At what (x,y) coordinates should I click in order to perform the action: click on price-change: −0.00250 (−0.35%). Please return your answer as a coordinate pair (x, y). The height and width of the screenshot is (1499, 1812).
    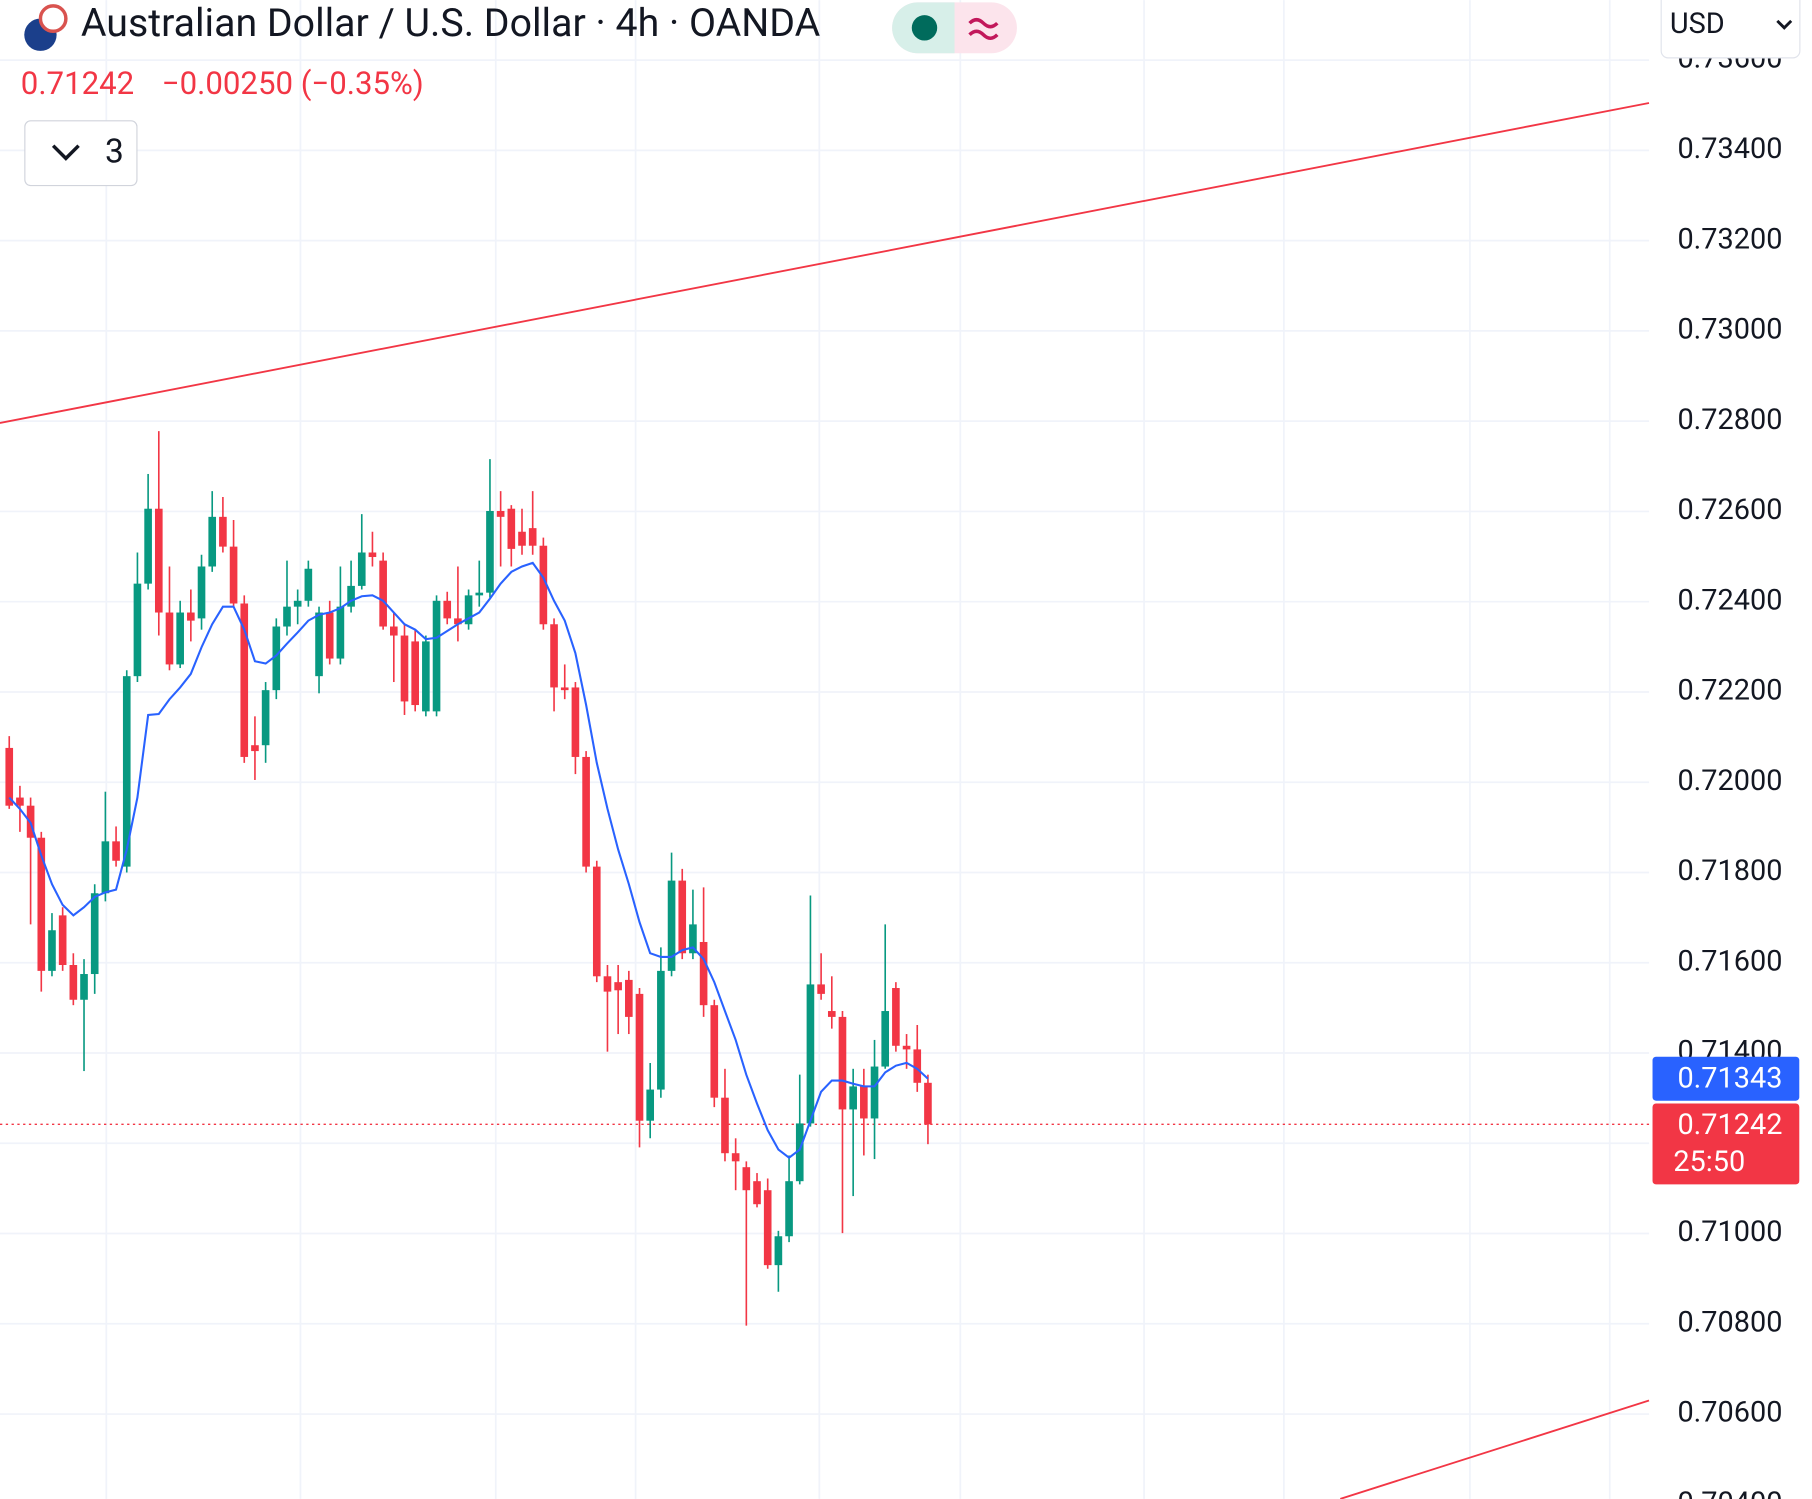
    Looking at the image, I should click on (293, 83).